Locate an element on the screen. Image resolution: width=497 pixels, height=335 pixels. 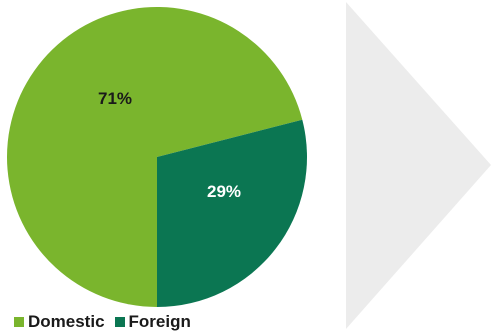
chart-legend: Domestic Foreign is located at coordinates (102, 322).